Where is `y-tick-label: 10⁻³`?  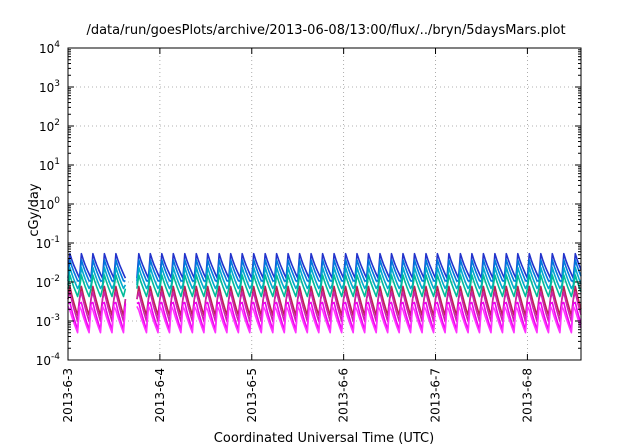 y-tick-label: 10⁻³ is located at coordinates (48, 321).